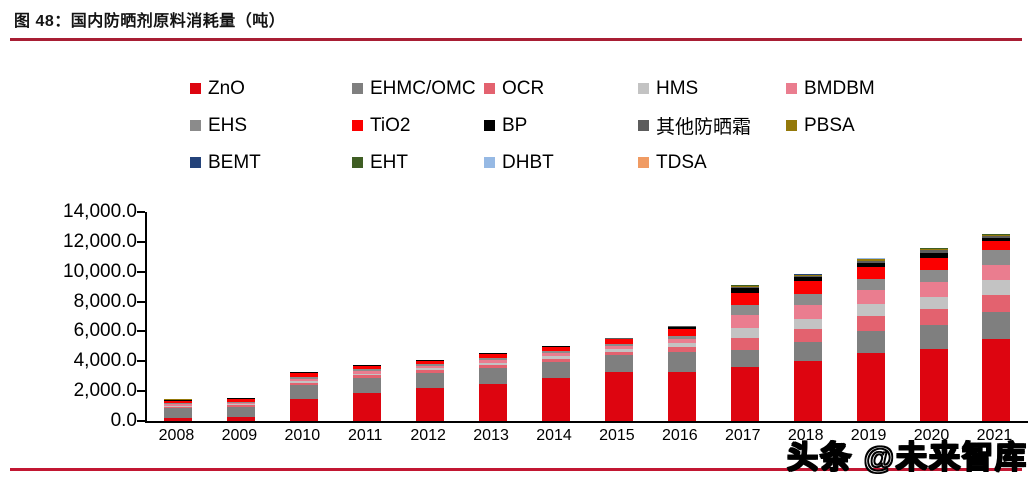 This screenshot has height=479, width=1032. Describe the element at coordinates (516, 469) in the screenshot. I see `bottom-rule` at that location.